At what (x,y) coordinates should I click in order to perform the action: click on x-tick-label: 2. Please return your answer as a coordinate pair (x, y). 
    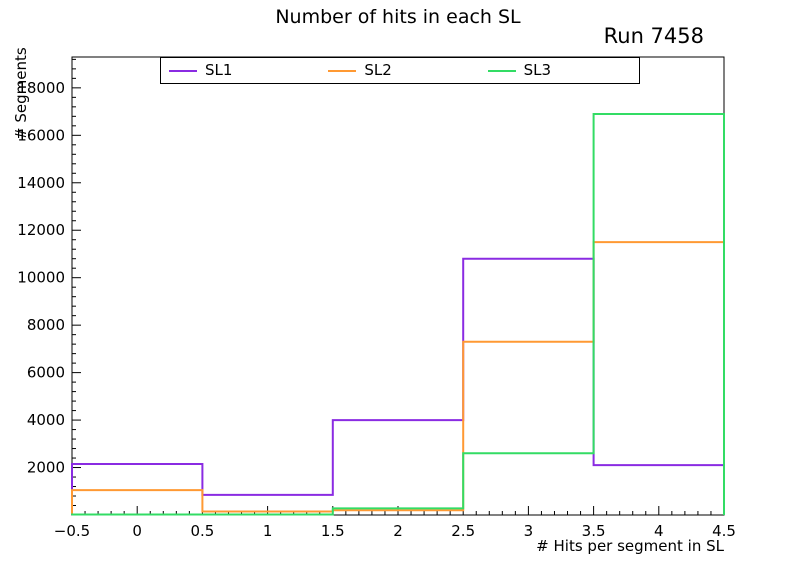
    Looking at the image, I should click on (398, 531).